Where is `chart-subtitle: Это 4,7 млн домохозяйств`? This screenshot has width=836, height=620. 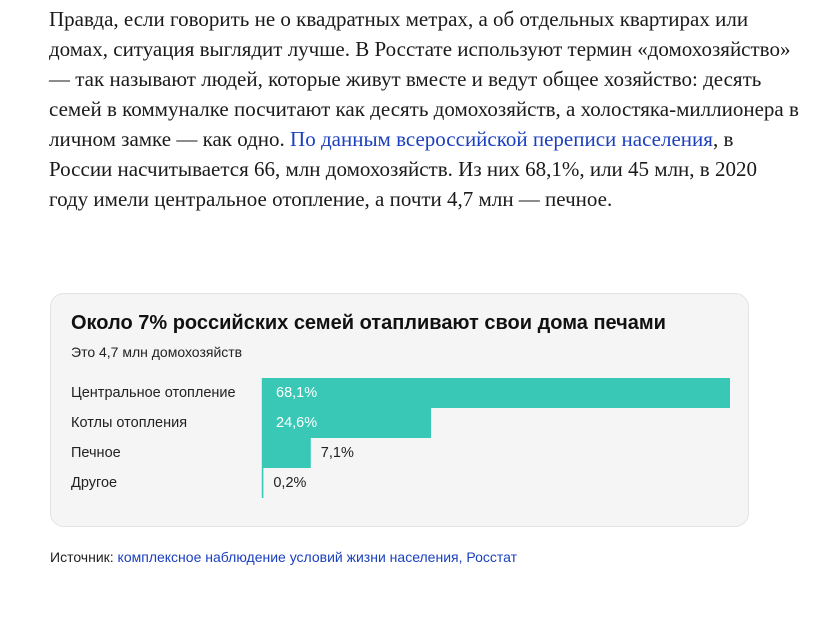
chart-subtitle: Это 4,7 млн домохозяйств is located at coordinates (157, 352).